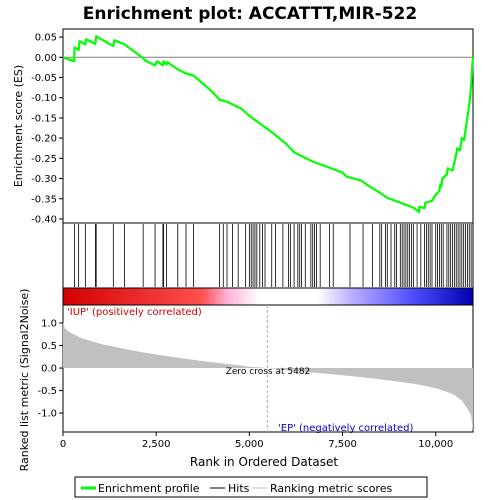  I want to click on x-tick-label: 0, so click(63, 444).